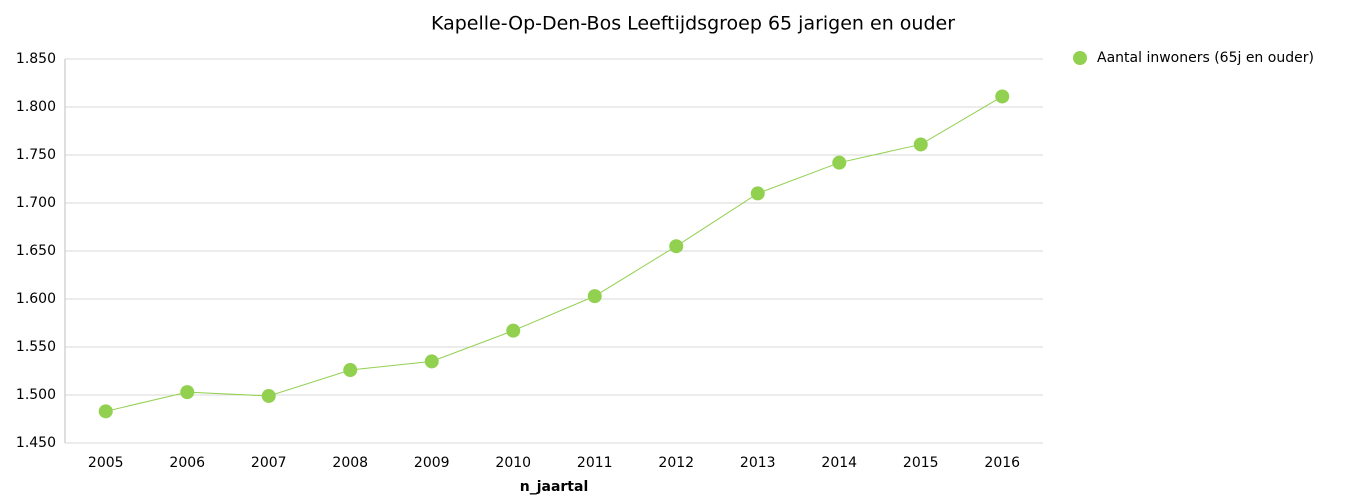 This screenshot has width=1352, height=496. Describe the element at coordinates (36, 395) in the screenshot. I see `y-tick-label: 1.500` at that location.